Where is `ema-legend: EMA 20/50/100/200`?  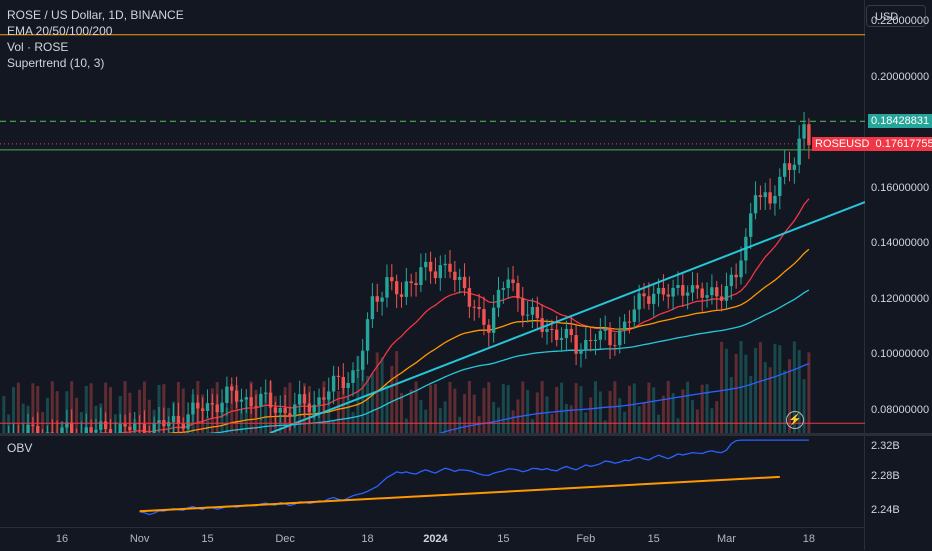 ema-legend: EMA 20/50/100/200 is located at coordinates (95, 31).